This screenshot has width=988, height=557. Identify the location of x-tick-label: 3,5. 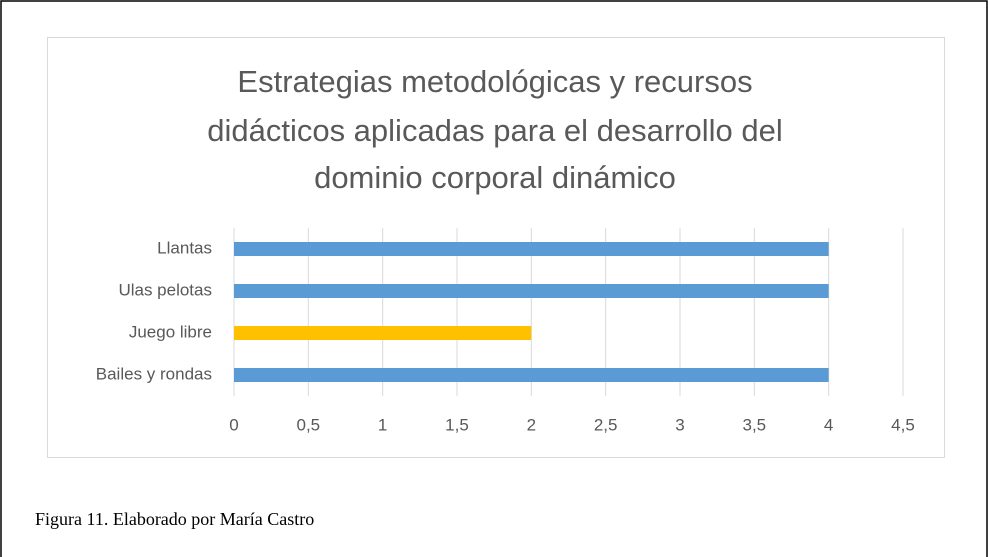
(755, 424).